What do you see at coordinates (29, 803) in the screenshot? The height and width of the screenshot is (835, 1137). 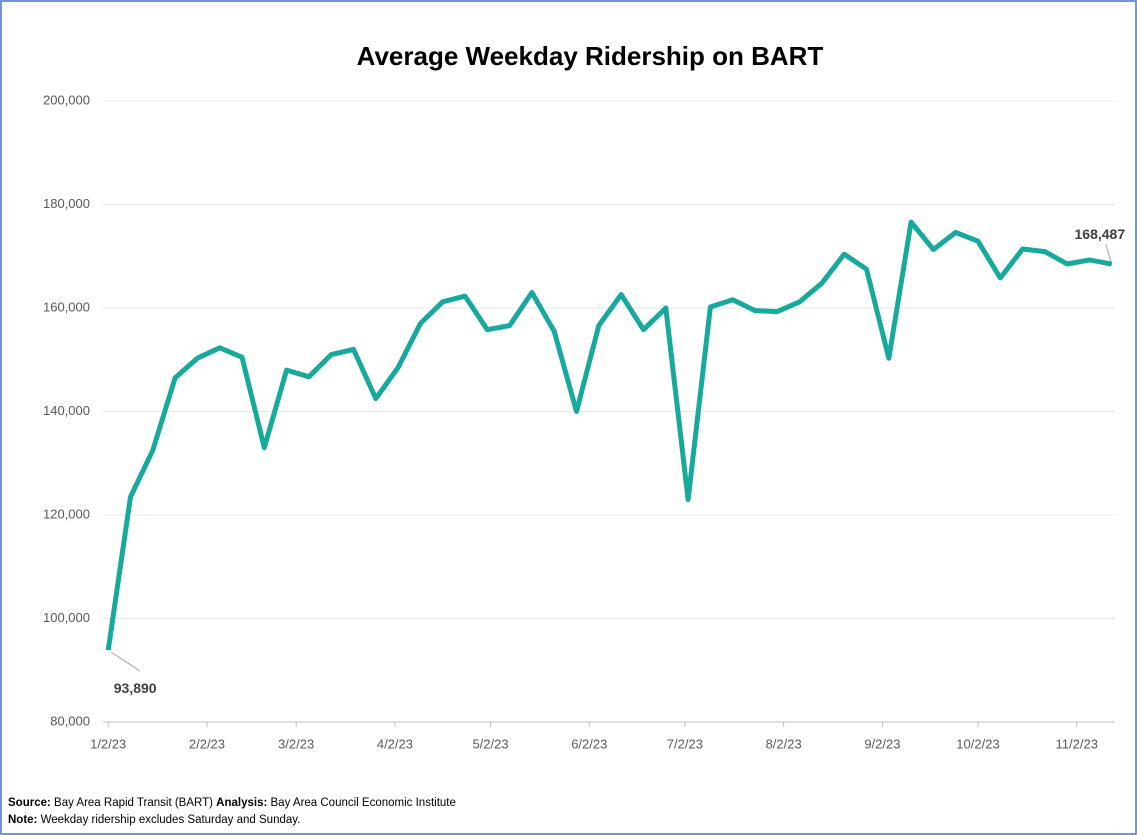 I see `source-label: Source:` at bounding box center [29, 803].